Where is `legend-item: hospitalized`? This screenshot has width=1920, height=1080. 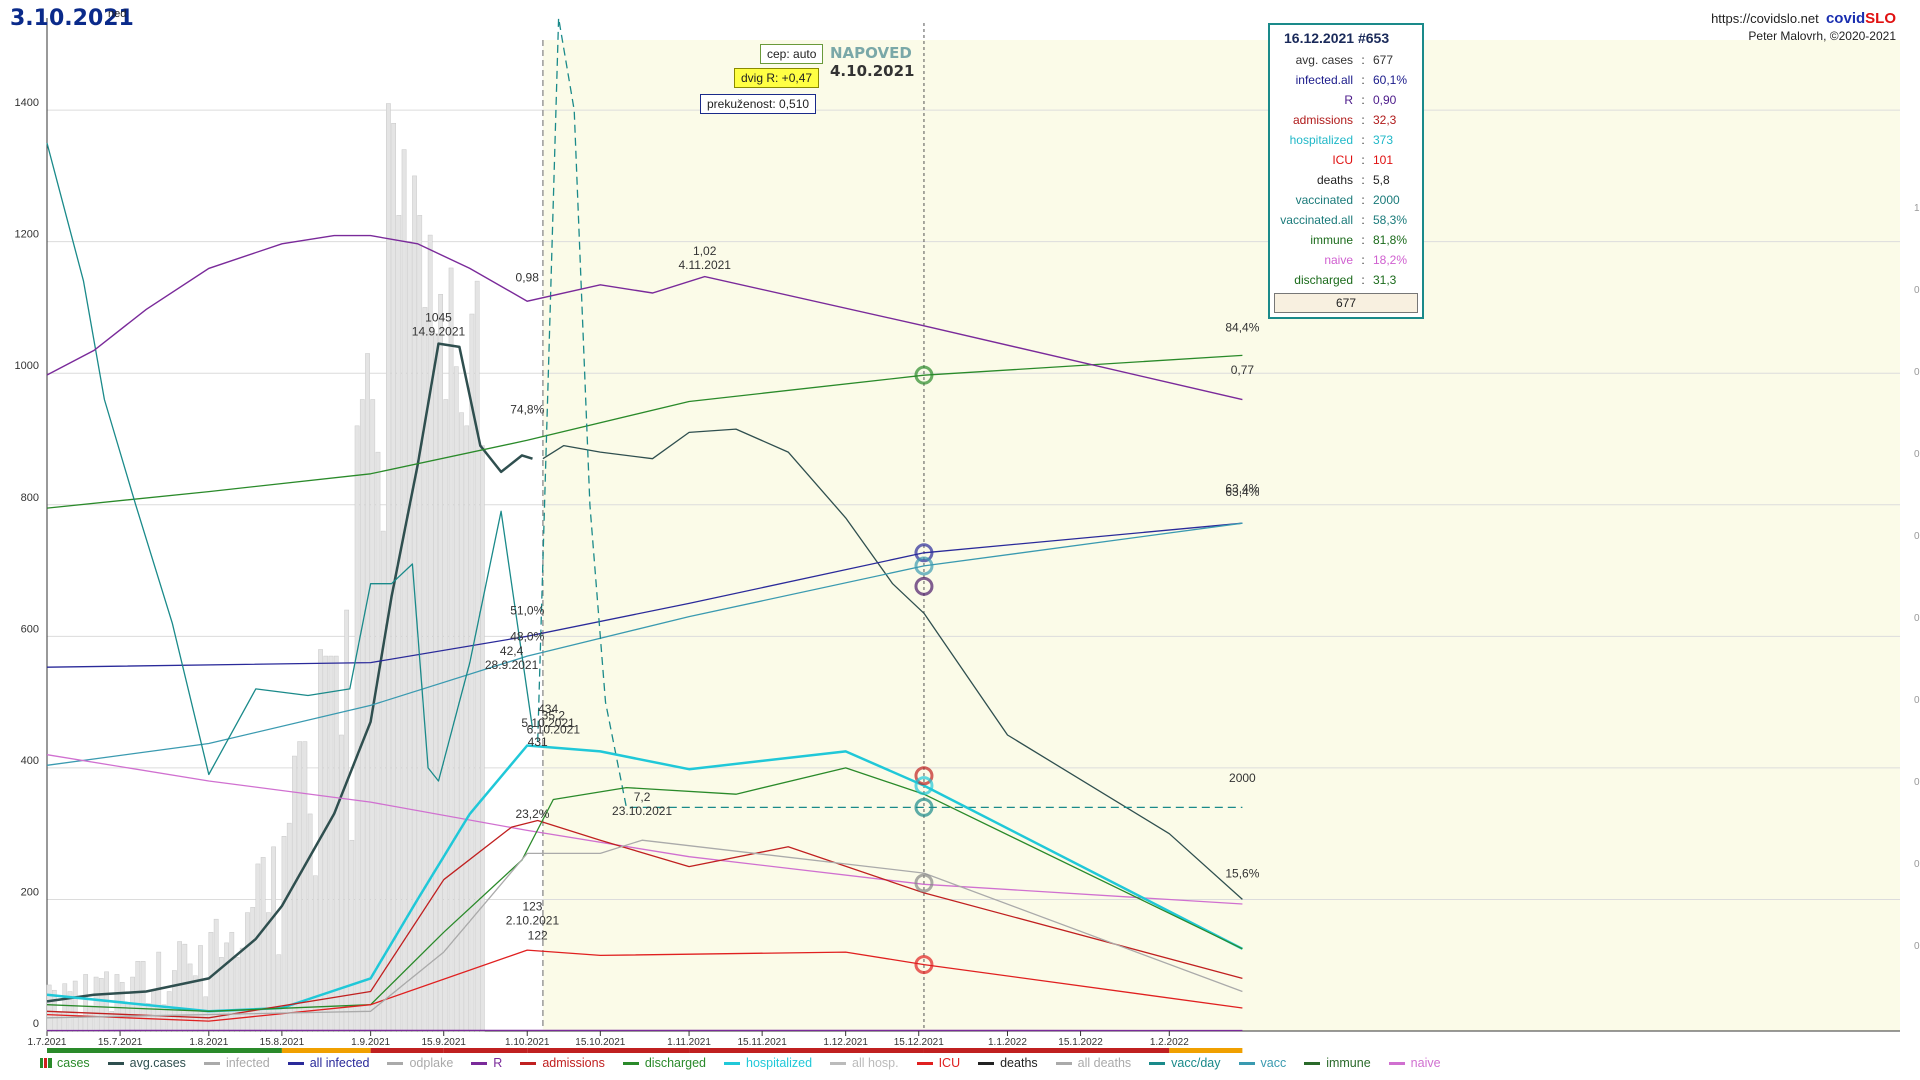 legend-item: hospitalized is located at coordinates (768, 1063).